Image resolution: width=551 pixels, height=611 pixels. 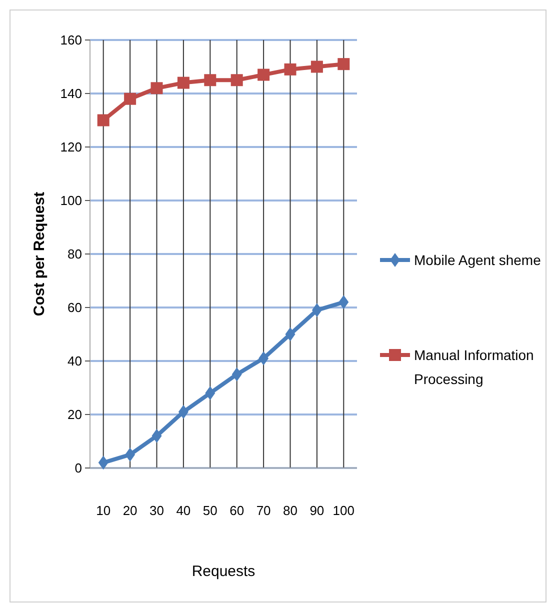 What do you see at coordinates (75, 254) in the screenshot?
I see `y-tick-label: 80` at bounding box center [75, 254].